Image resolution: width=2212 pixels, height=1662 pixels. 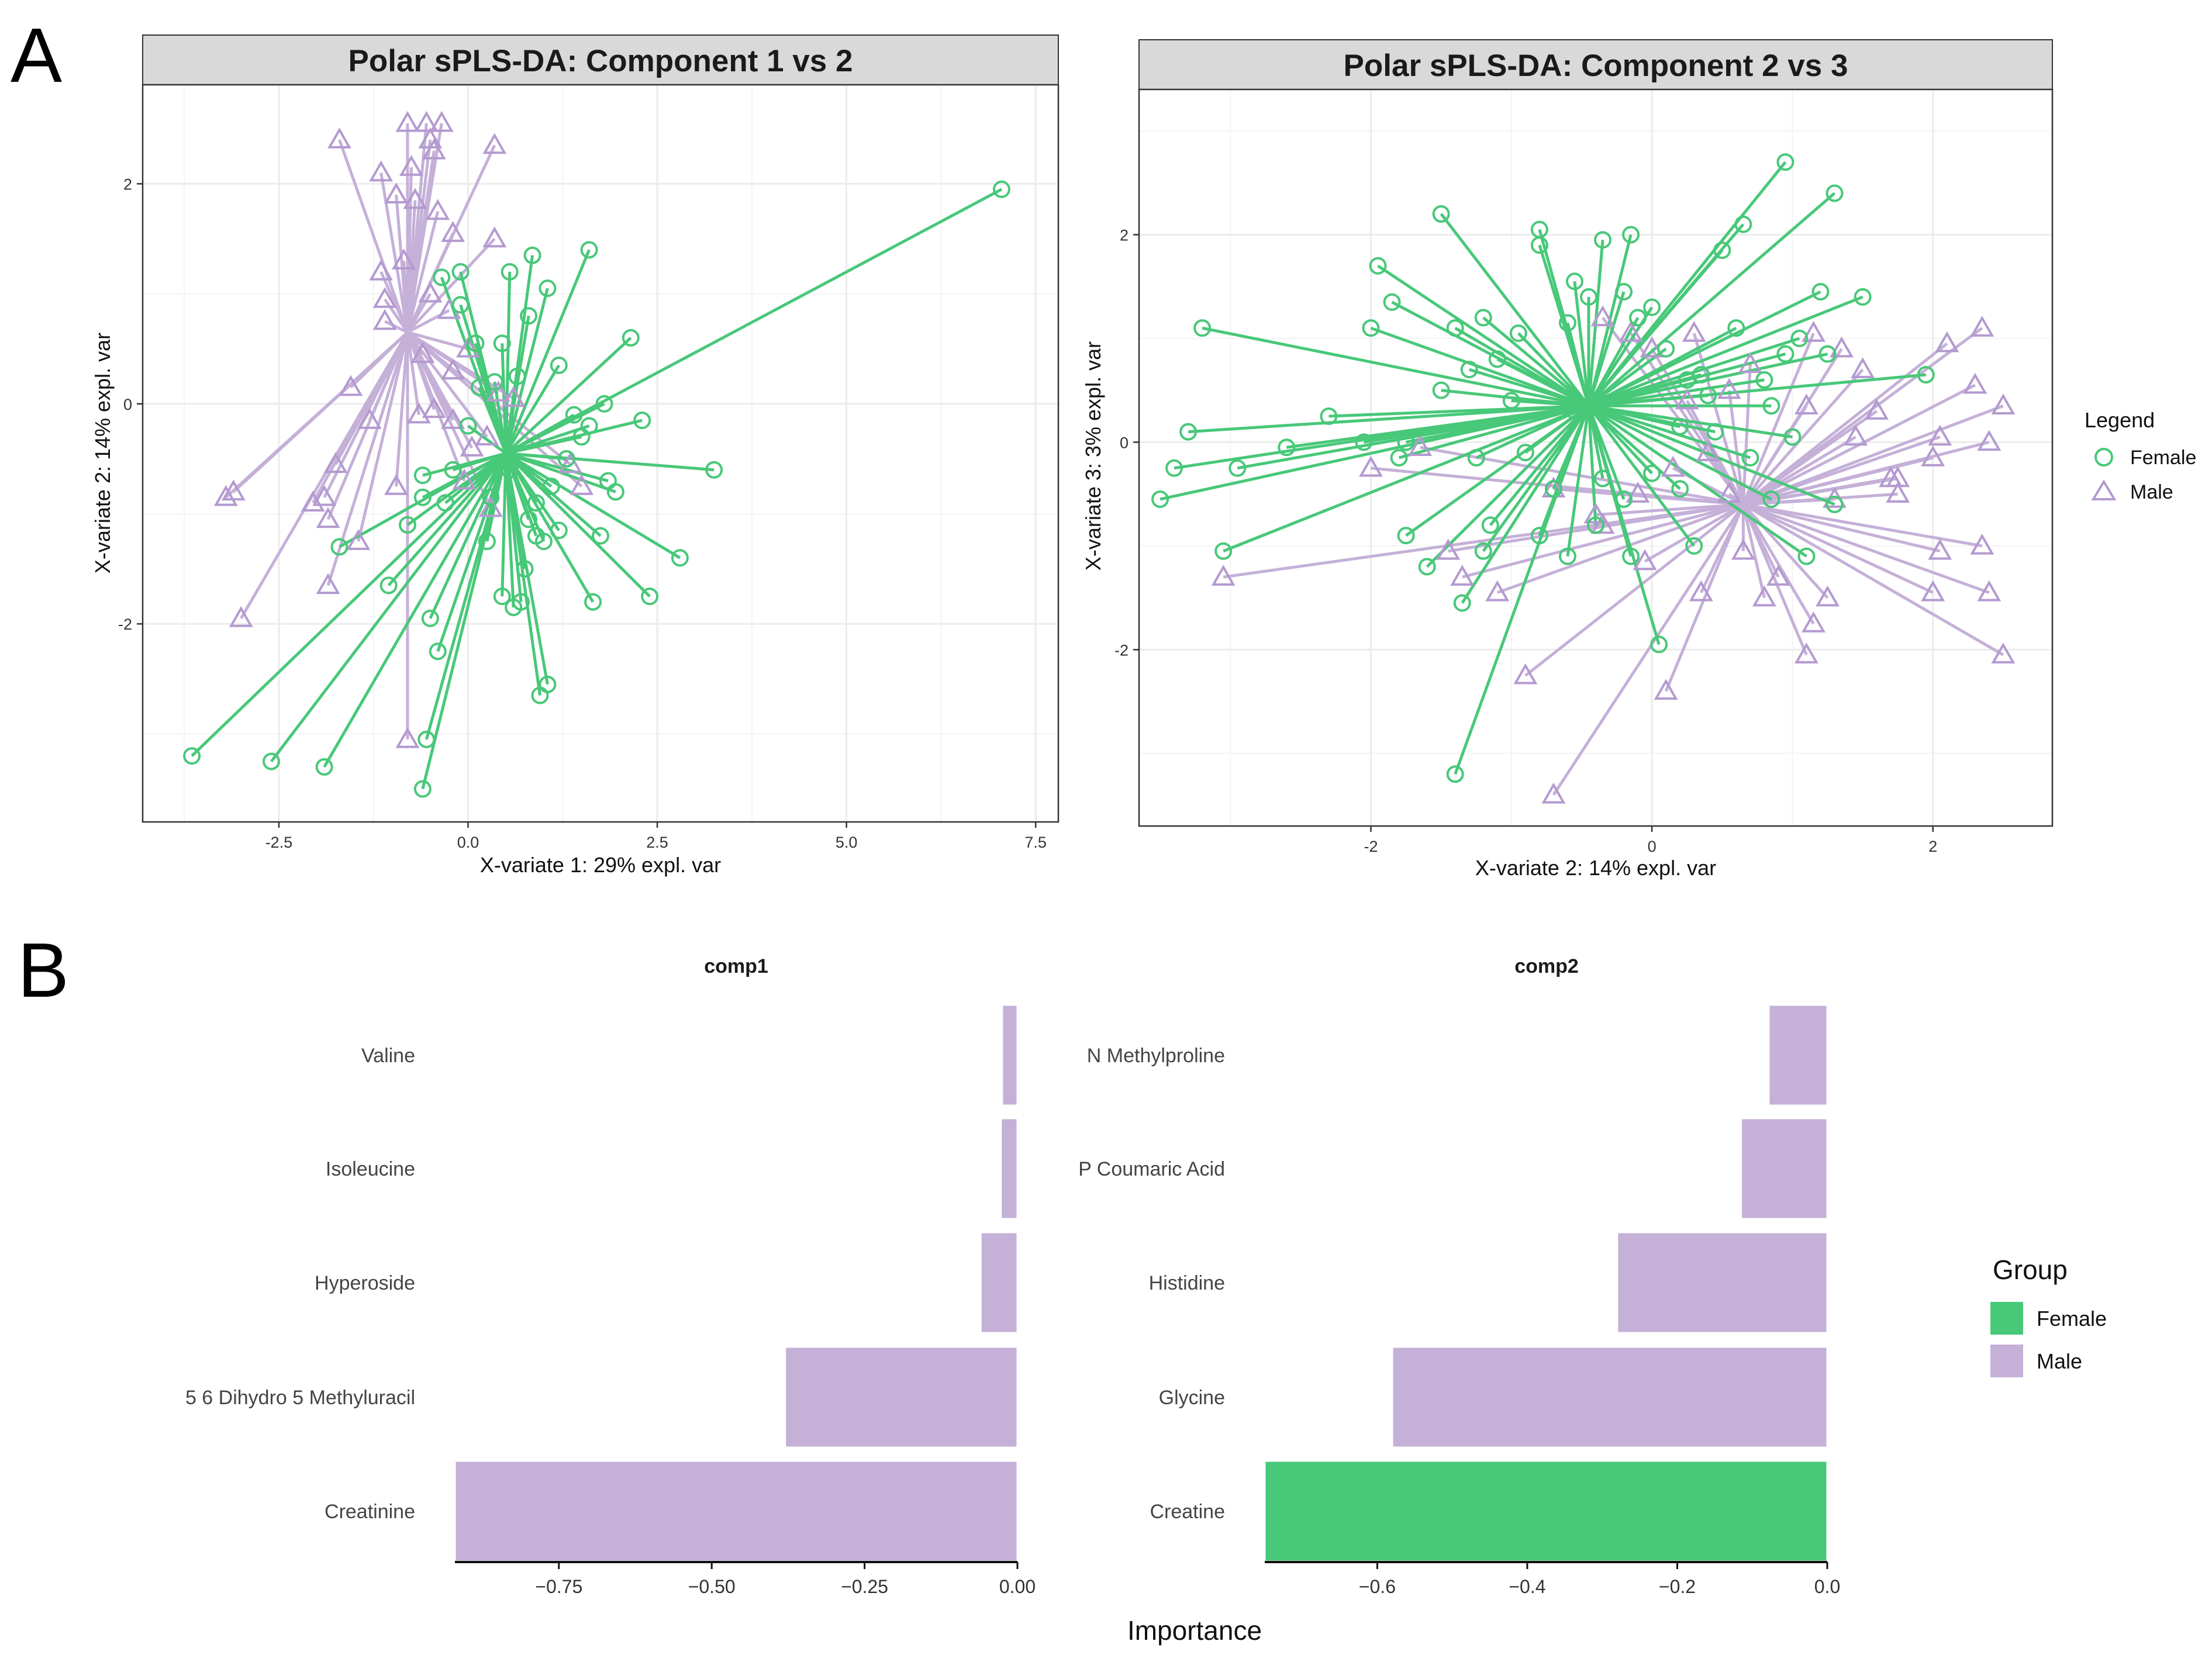 I want to click on scatter-legend-male: Male, so click(x=2151, y=492).